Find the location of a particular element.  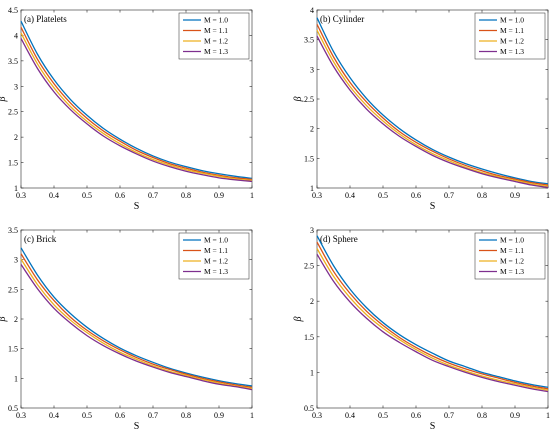

panel-title: (b) Cylinder is located at coordinates (342, 19).